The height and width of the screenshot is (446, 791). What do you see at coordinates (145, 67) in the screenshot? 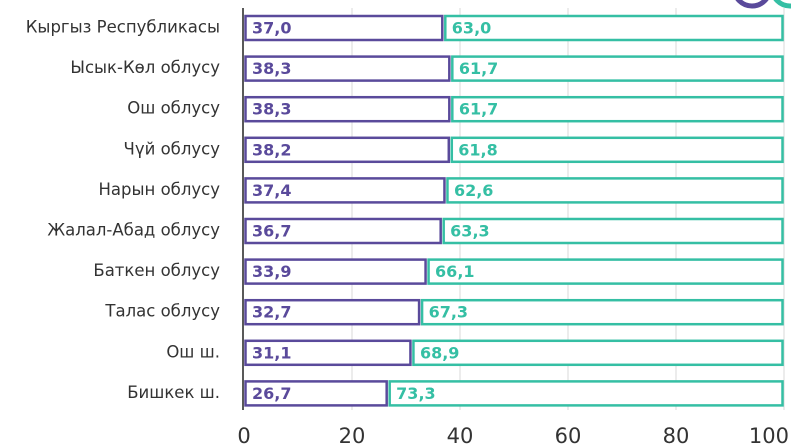
I see `y-tick-label: Ысык-Көл облусу` at bounding box center [145, 67].